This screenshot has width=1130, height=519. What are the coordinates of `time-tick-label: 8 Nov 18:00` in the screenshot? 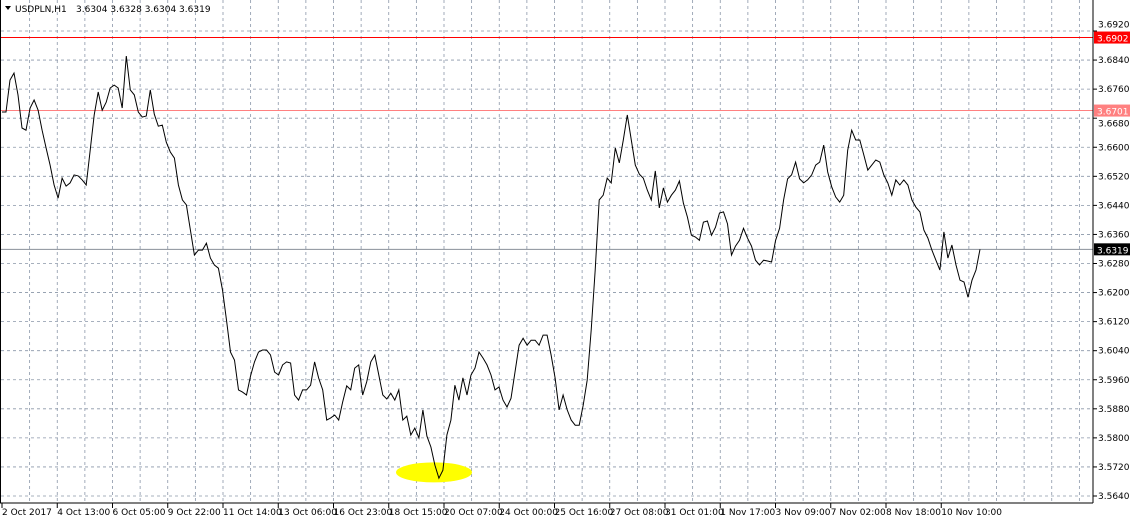 It's located at (913, 513).